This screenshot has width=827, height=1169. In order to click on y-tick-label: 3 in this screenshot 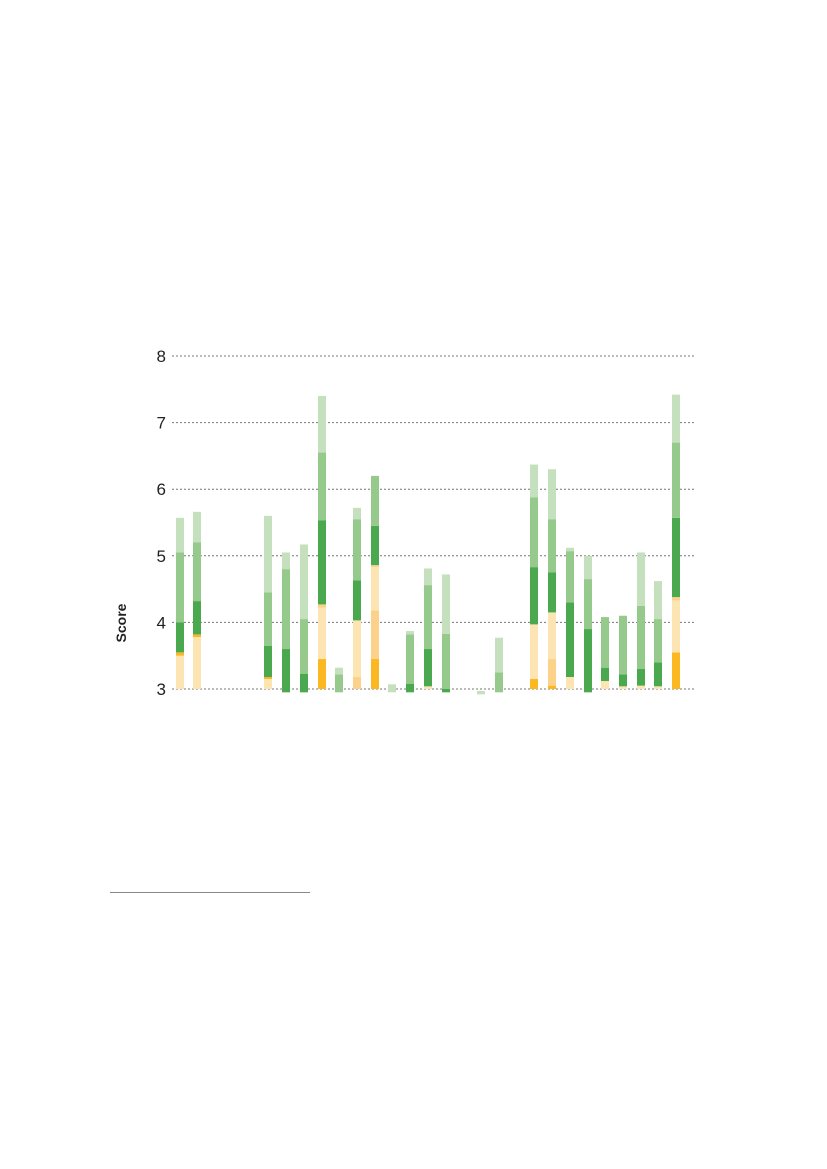, I will do `click(161, 689)`.